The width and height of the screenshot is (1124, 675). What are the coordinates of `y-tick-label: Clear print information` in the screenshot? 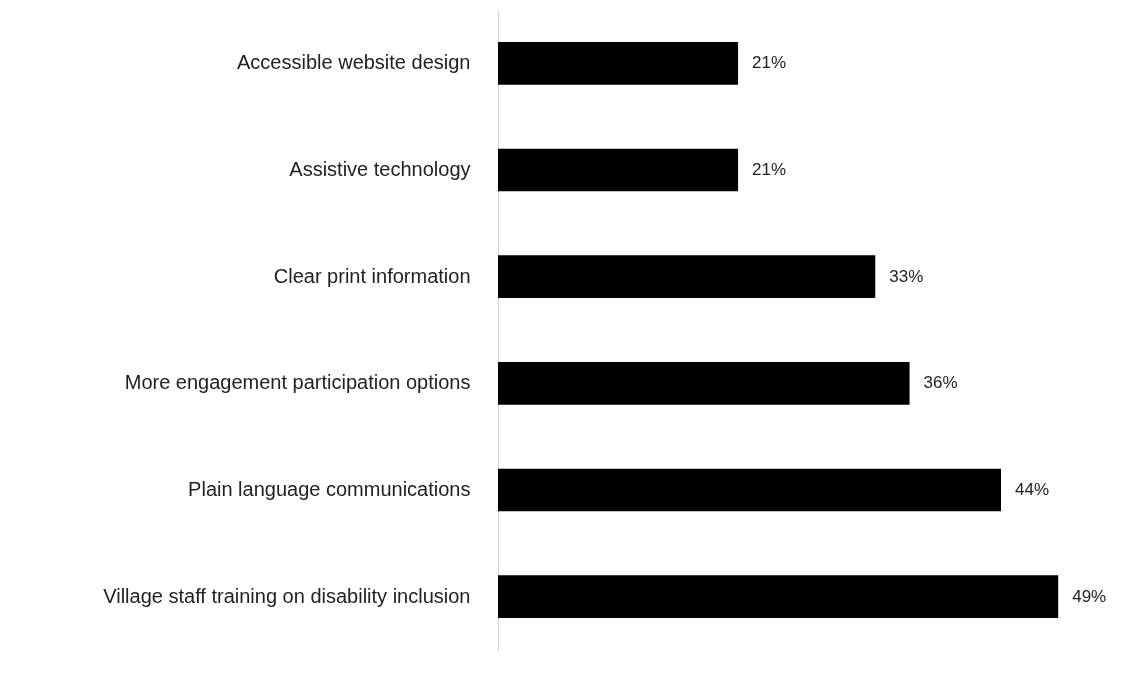 It's located at (372, 275).